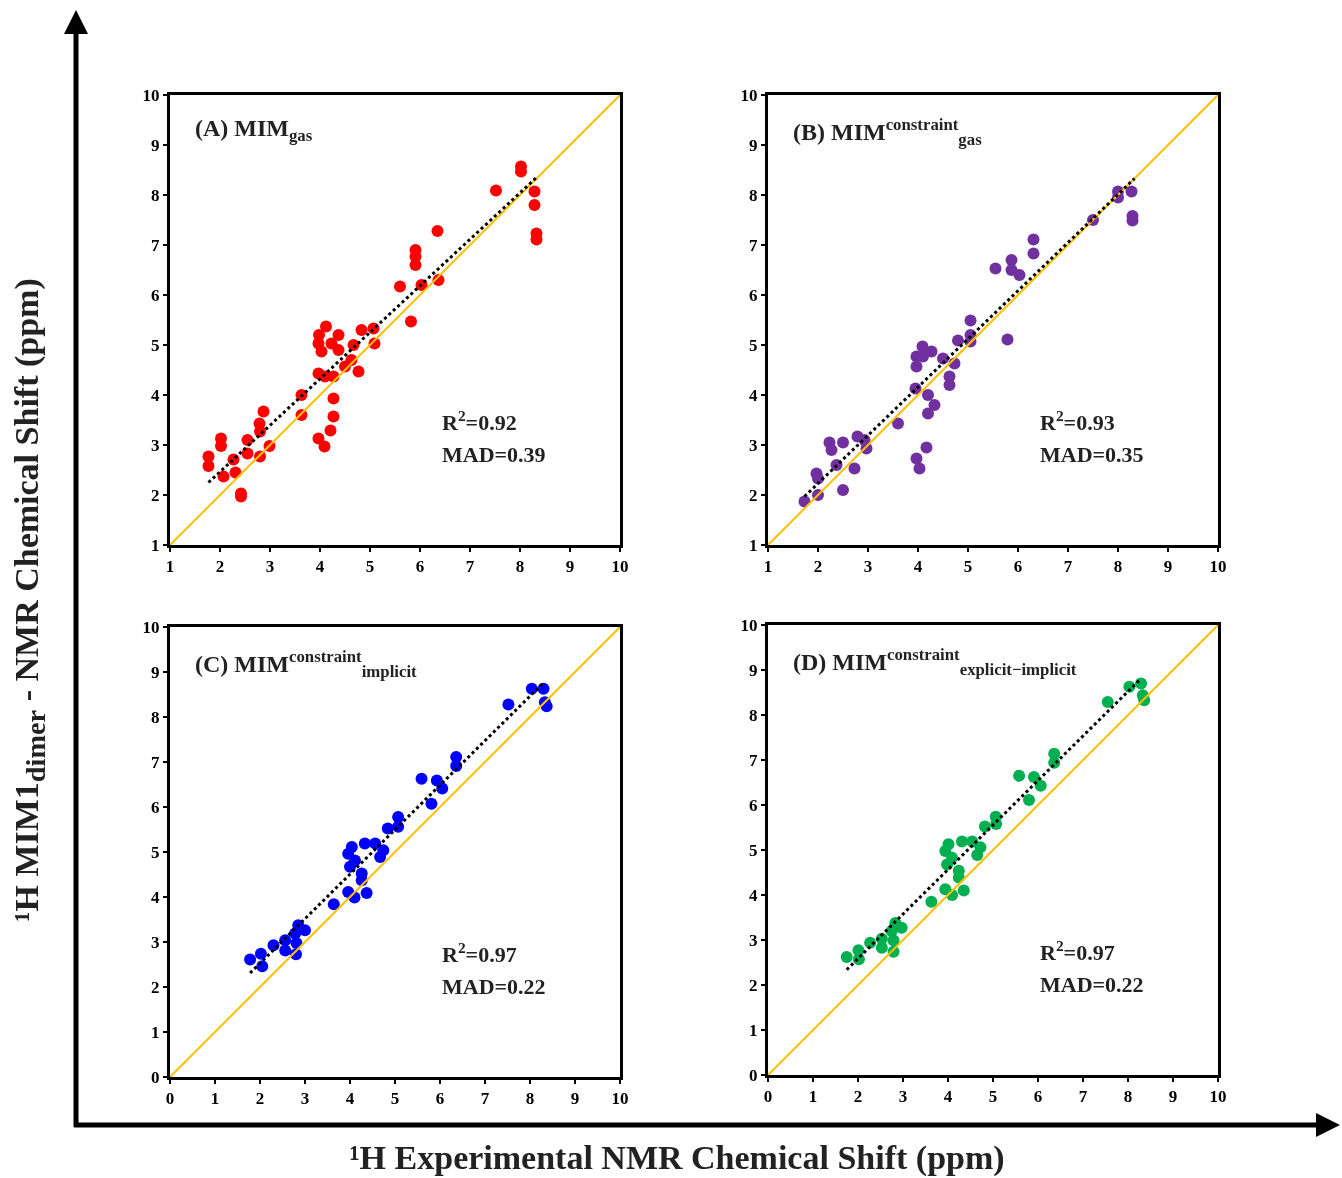 This screenshot has height=1178, width=1342. Describe the element at coordinates (494, 454) in the screenshot. I see `annotation: MAD=0.39` at that location.